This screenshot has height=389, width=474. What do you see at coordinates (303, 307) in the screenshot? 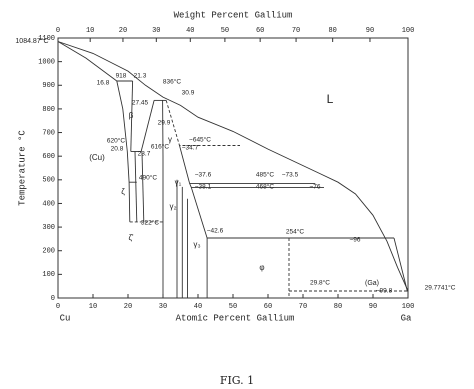
I see `x-tick-label: 70` at bounding box center [303, 307].